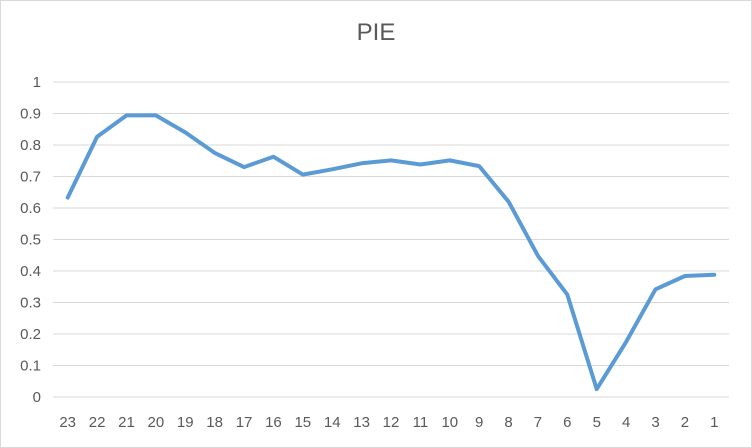  I want to click on y-tick-label: 0.5, so click(30, 240).